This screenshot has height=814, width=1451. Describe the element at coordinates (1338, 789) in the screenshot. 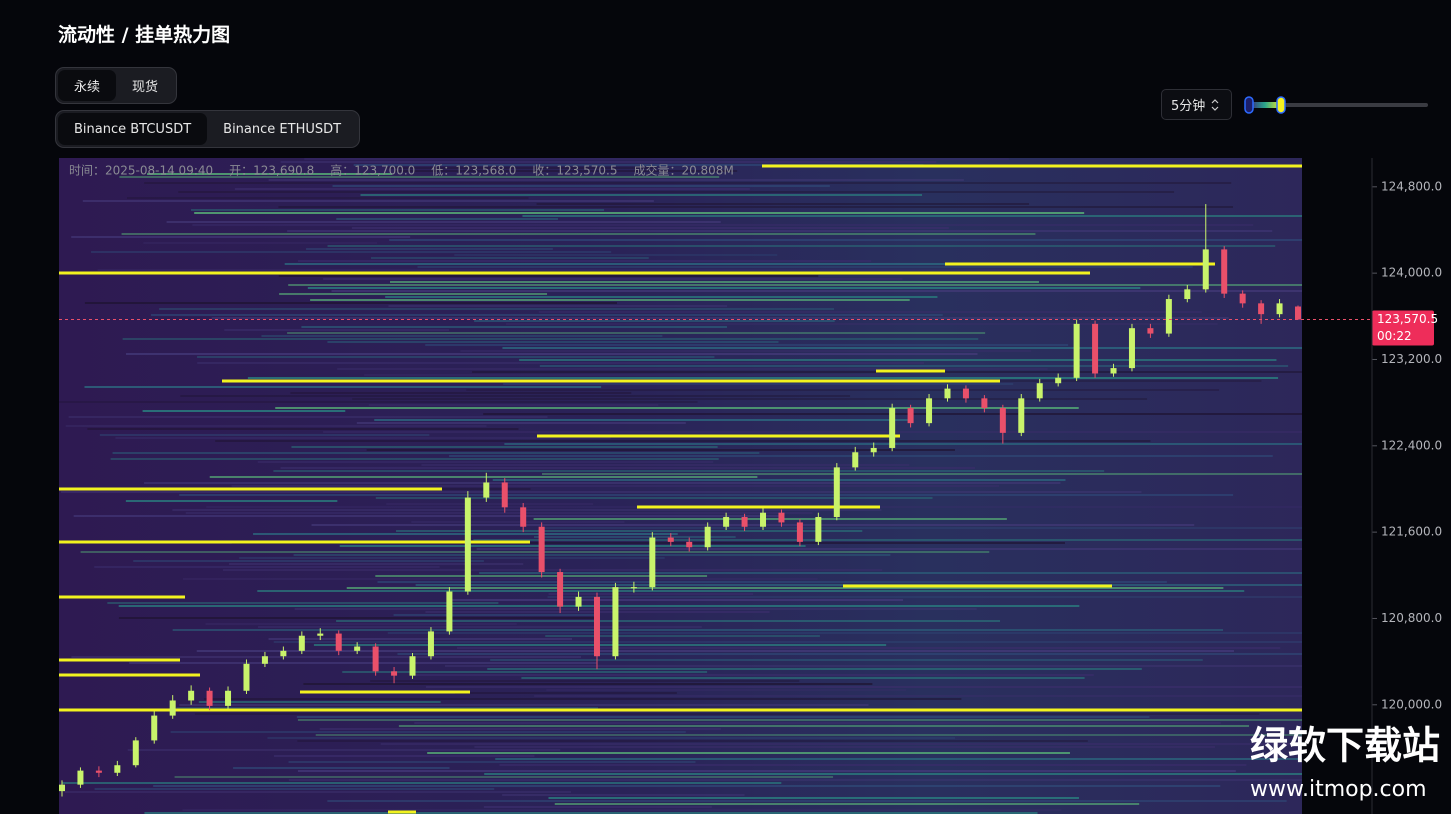

I see `watermark-url: www.itmop.com` at that location.